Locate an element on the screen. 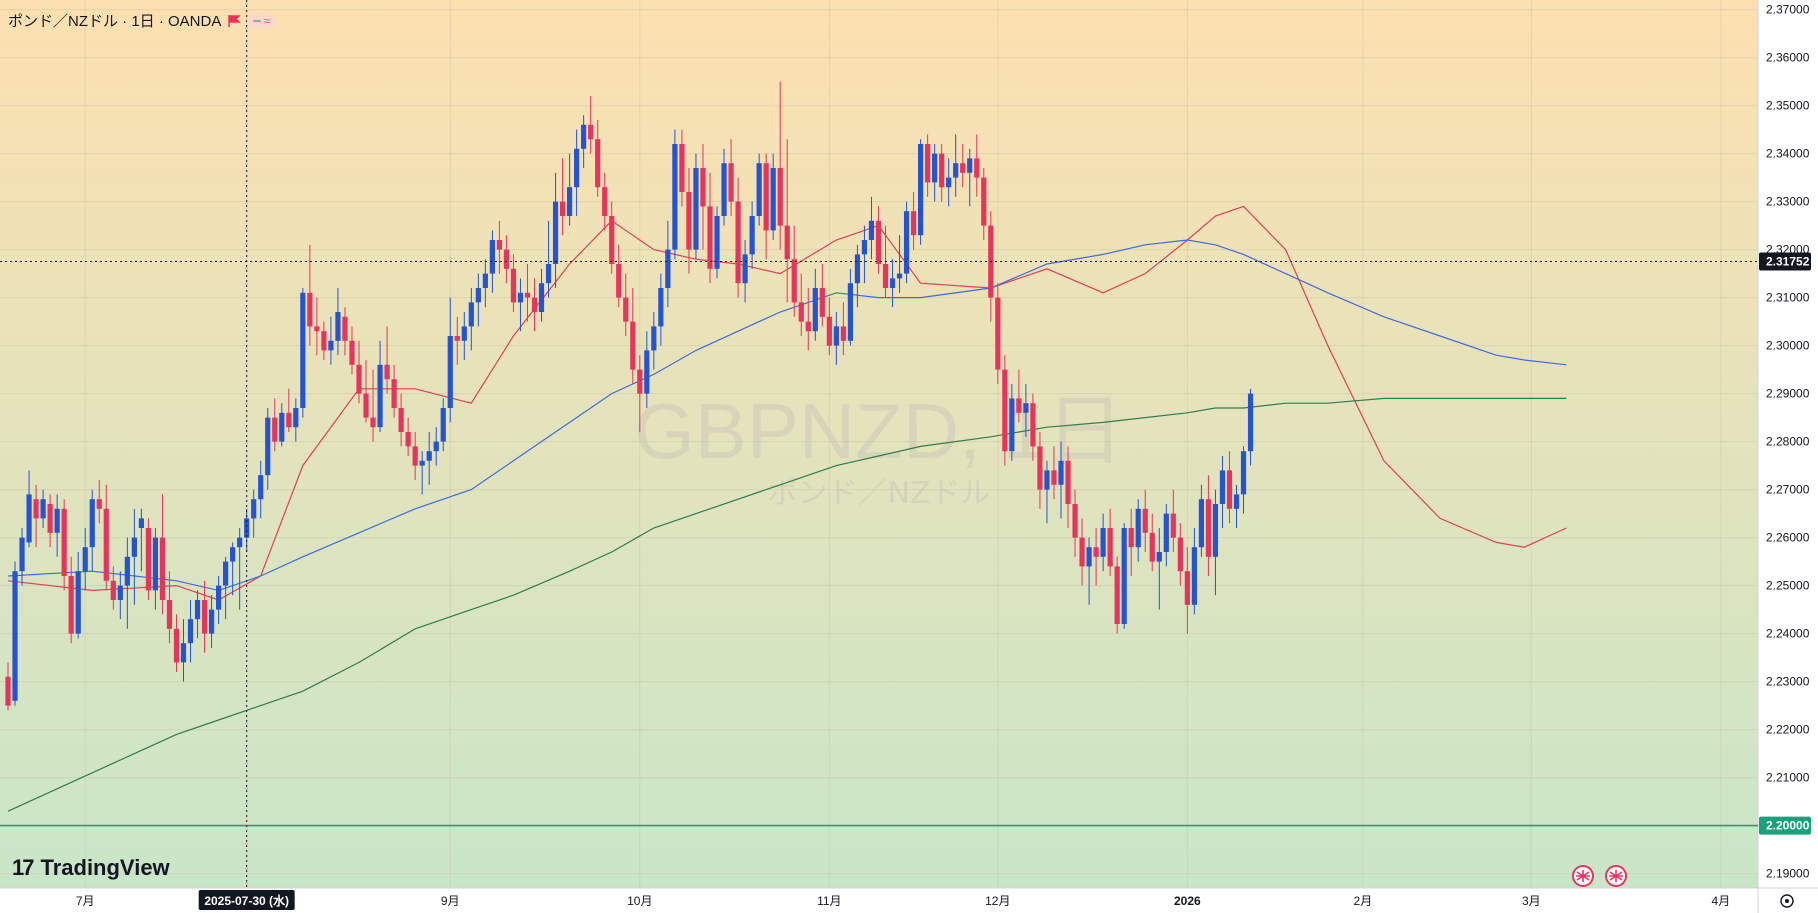  price-tick-label: 2.28000 is located at coordinates (1788, 442).